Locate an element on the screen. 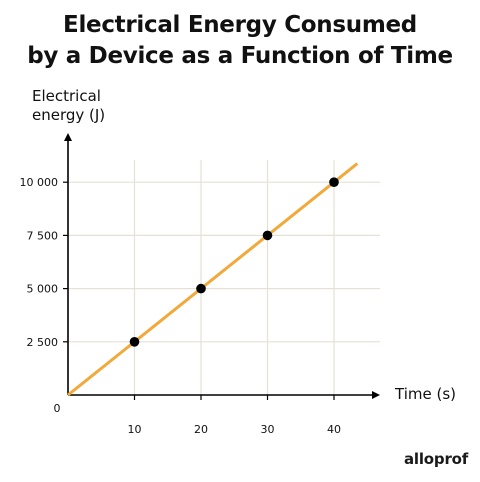  x-axis-arrow-icon is located at coordinates (376, 395).